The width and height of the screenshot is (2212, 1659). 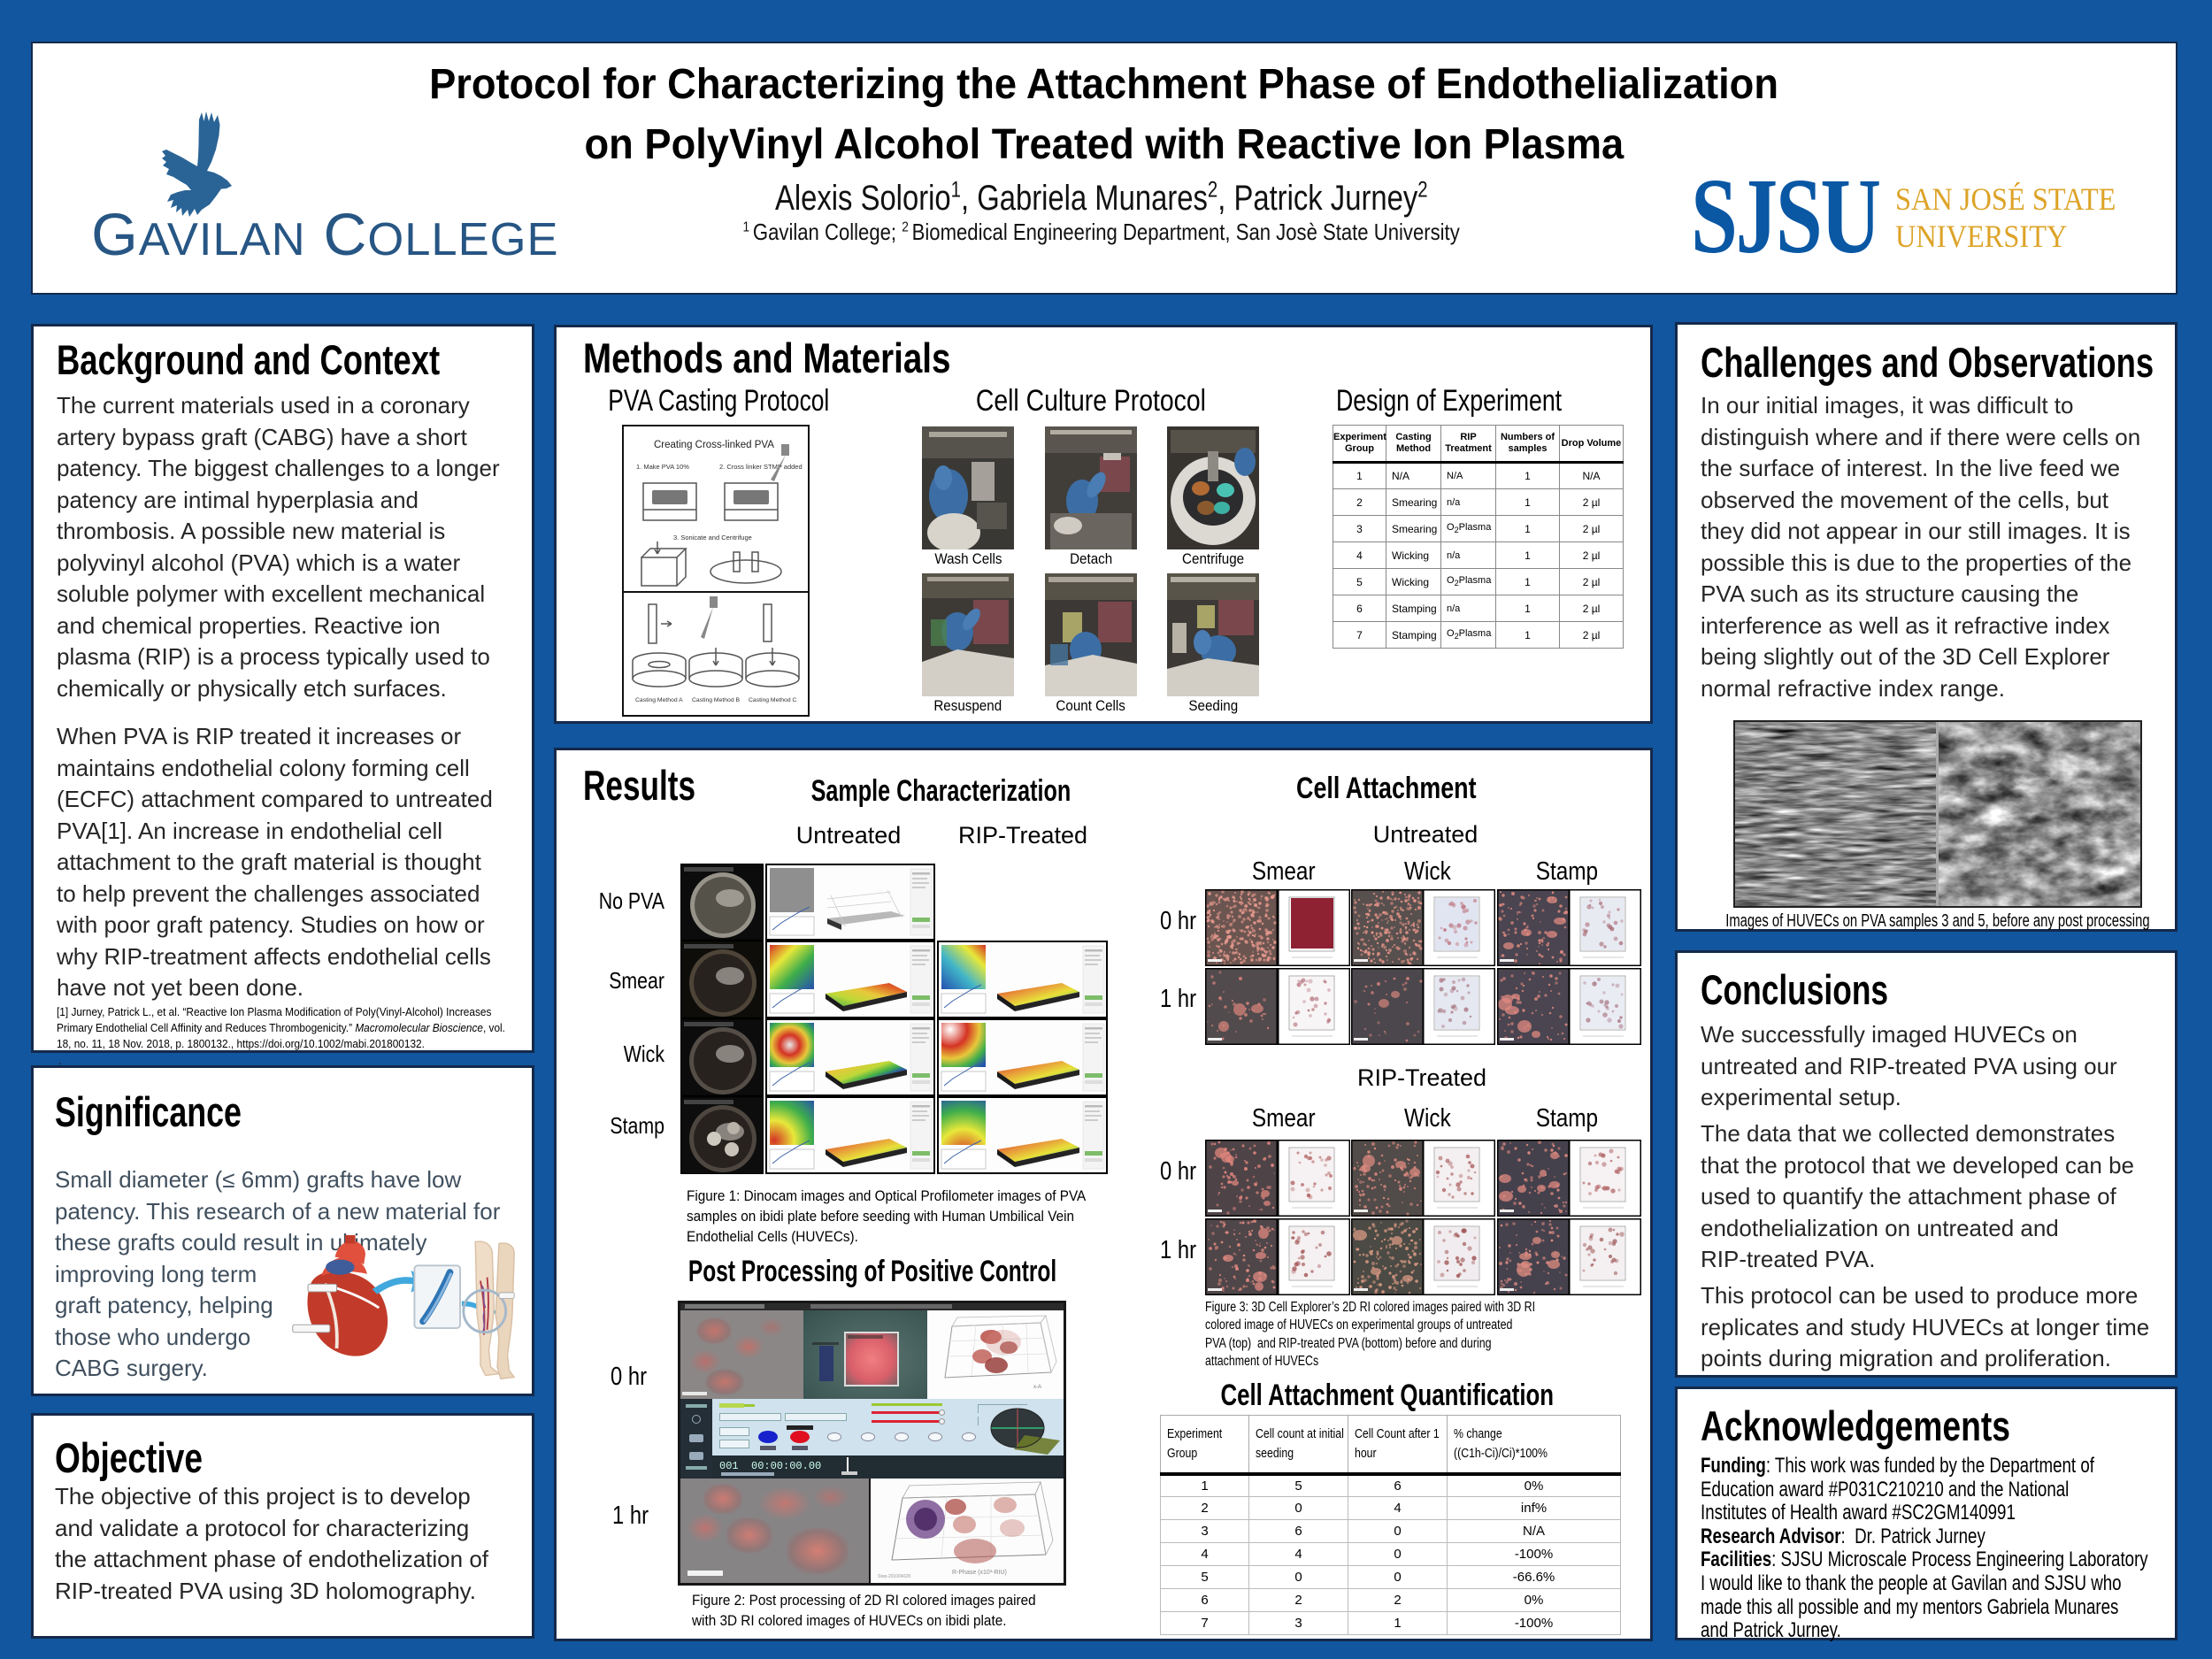 I want to click on svg-text: 1. Make PVA 10%, so click(x=663, y=467).